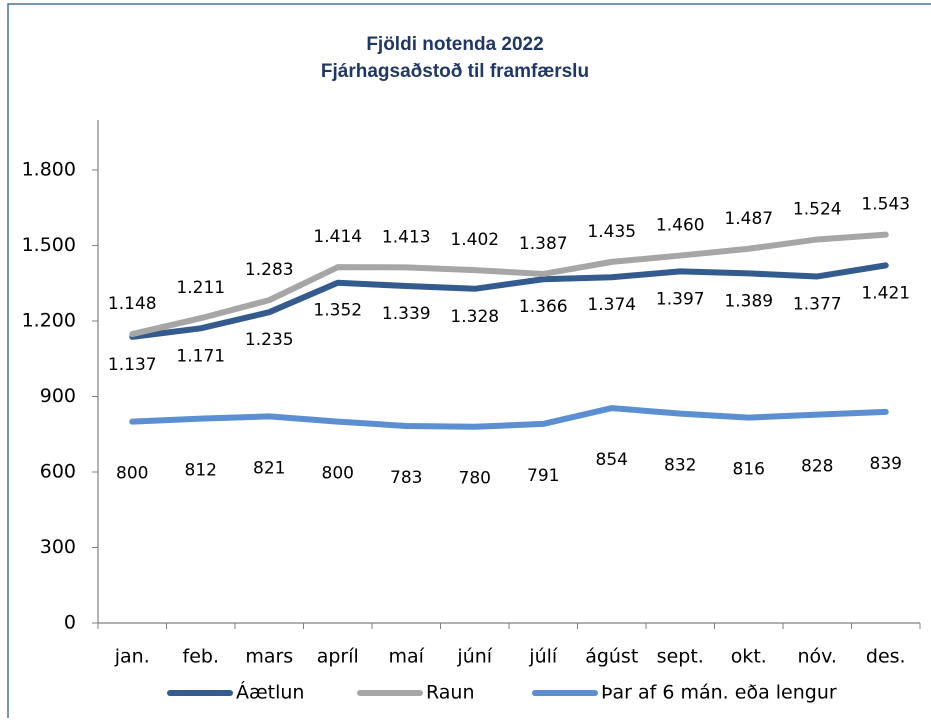 The width and height of the screenshot is (931, 722). Describe the element at coordinates (49, 321) in the screenshot. I see `y-tick-label: 1.200` at that location.